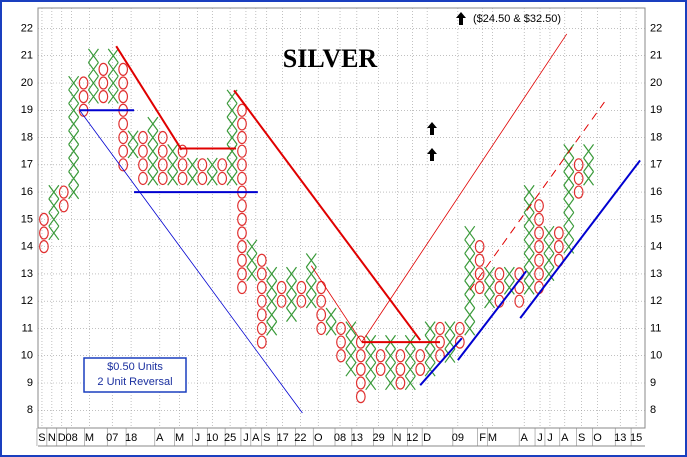 The height and width of the screenshot is (457, 687). Describe the element at coordinates (656, 247) in the screenshot. I see `y-tick-label-right: 14` at that location.